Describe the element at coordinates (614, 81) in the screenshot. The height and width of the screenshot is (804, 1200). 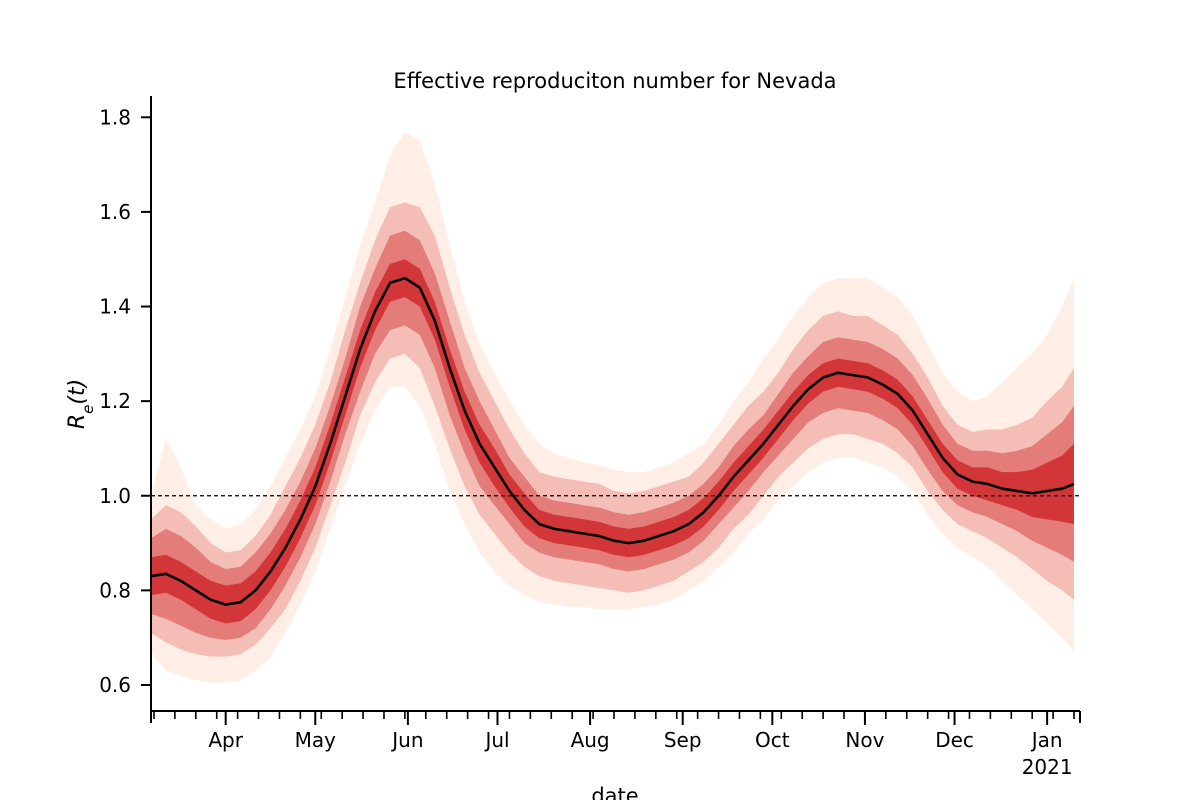
I see `chart-title: Effective reproduciton number for Nevada` at that location.